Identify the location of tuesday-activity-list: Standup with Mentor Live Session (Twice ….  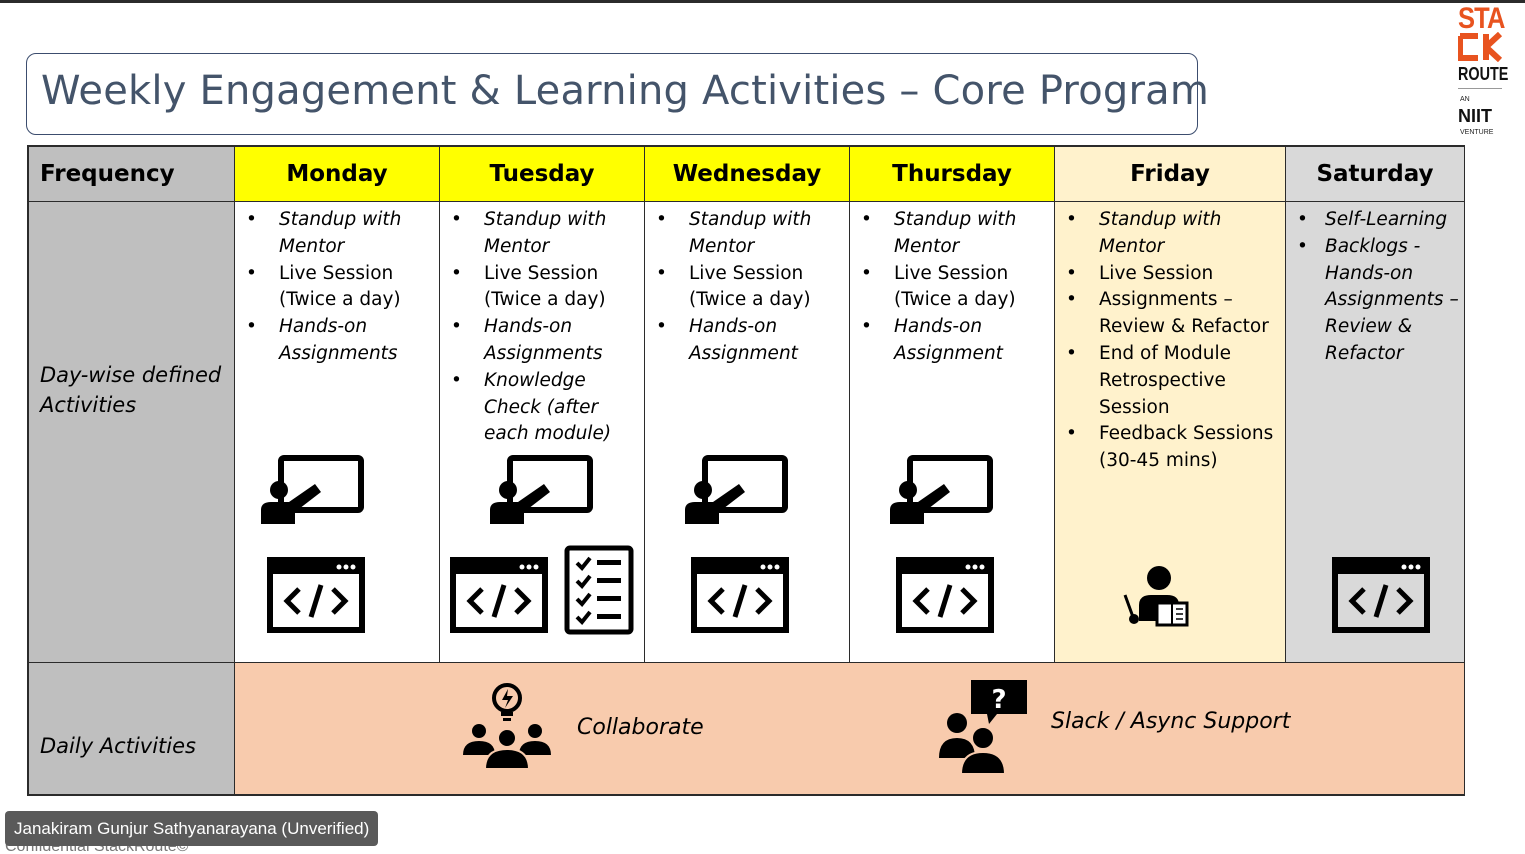
(543, 327).